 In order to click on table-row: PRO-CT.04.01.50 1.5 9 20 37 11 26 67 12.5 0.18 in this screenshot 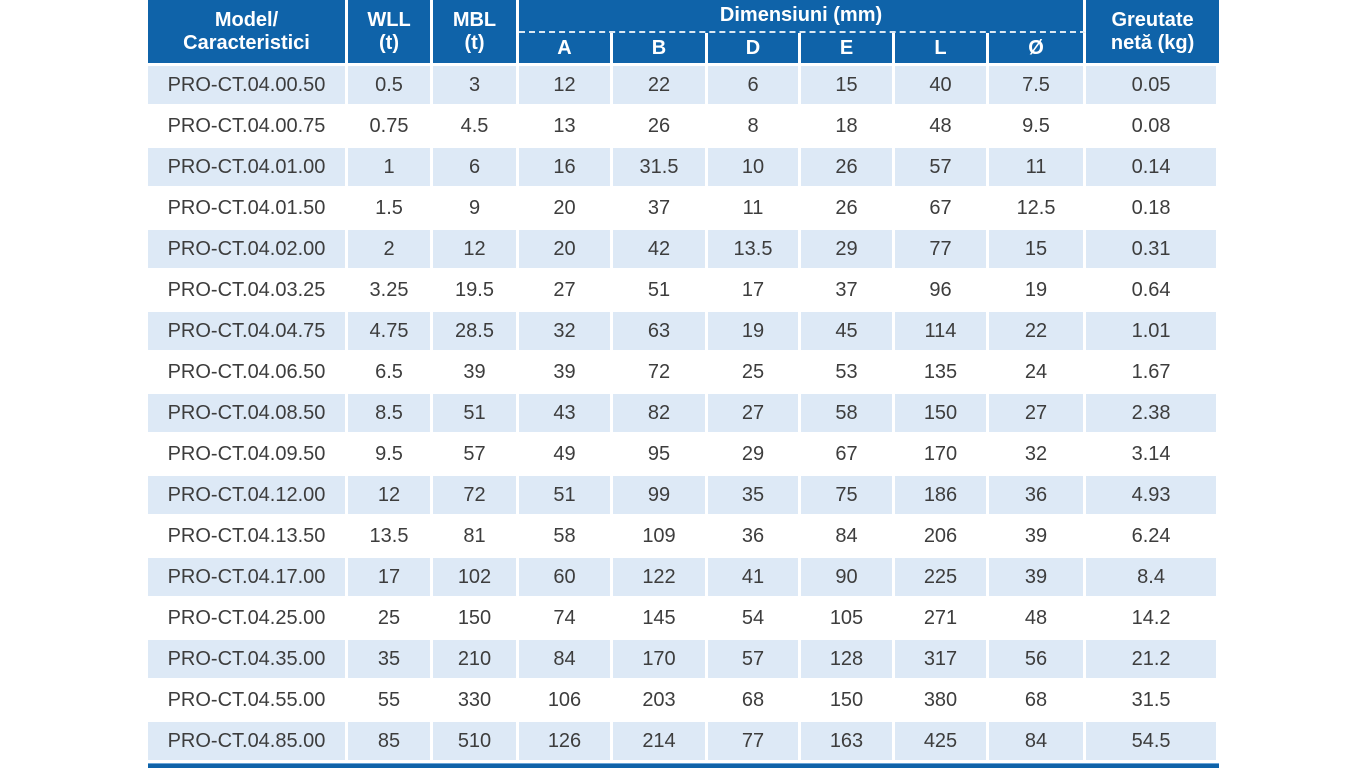, I will do `click(684, 209)`.